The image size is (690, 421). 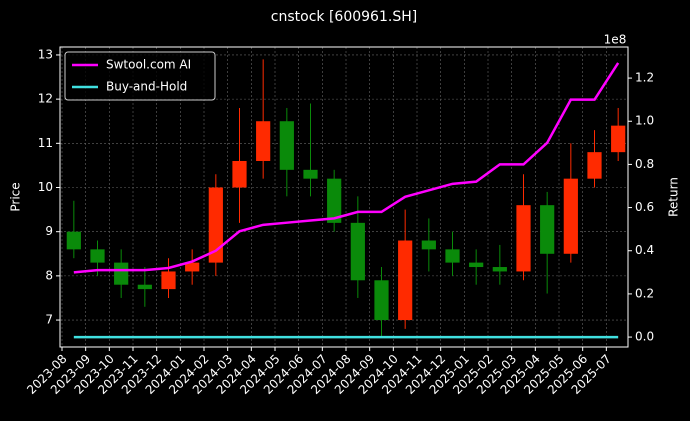 What do you see at coordinates (45, 54) in the screenshot?
I see `y-tick-label: 13` at bounding box center [45, 54].